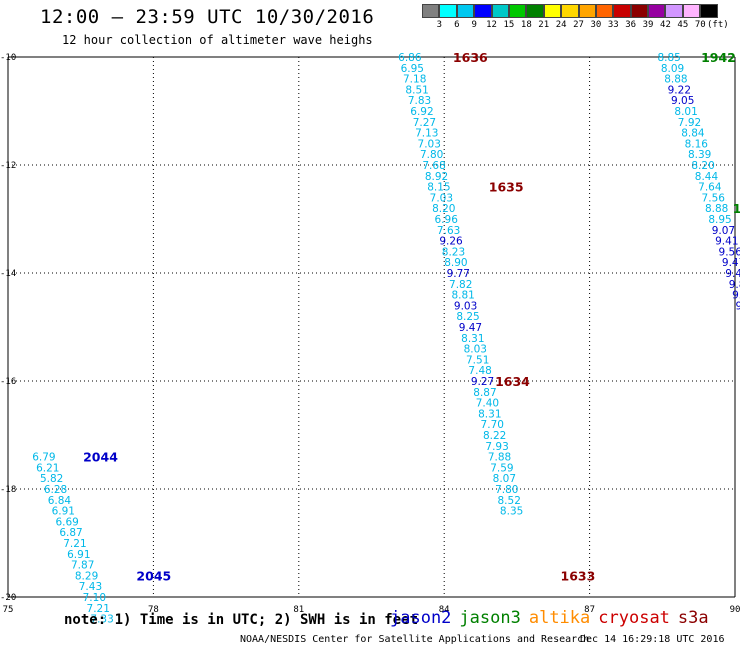  What do you see at coordinates (477, 360) in the screenshot?
I see `wave-height-label: 7.51` at bounding box center [477, 360].